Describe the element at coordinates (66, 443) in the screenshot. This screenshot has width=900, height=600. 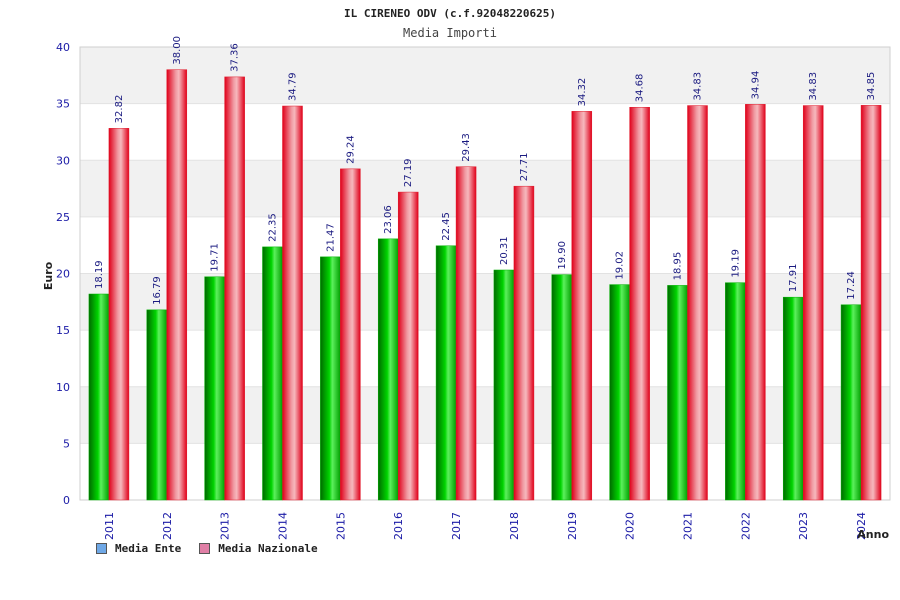
I see `y-tick-label: 5` at that location.